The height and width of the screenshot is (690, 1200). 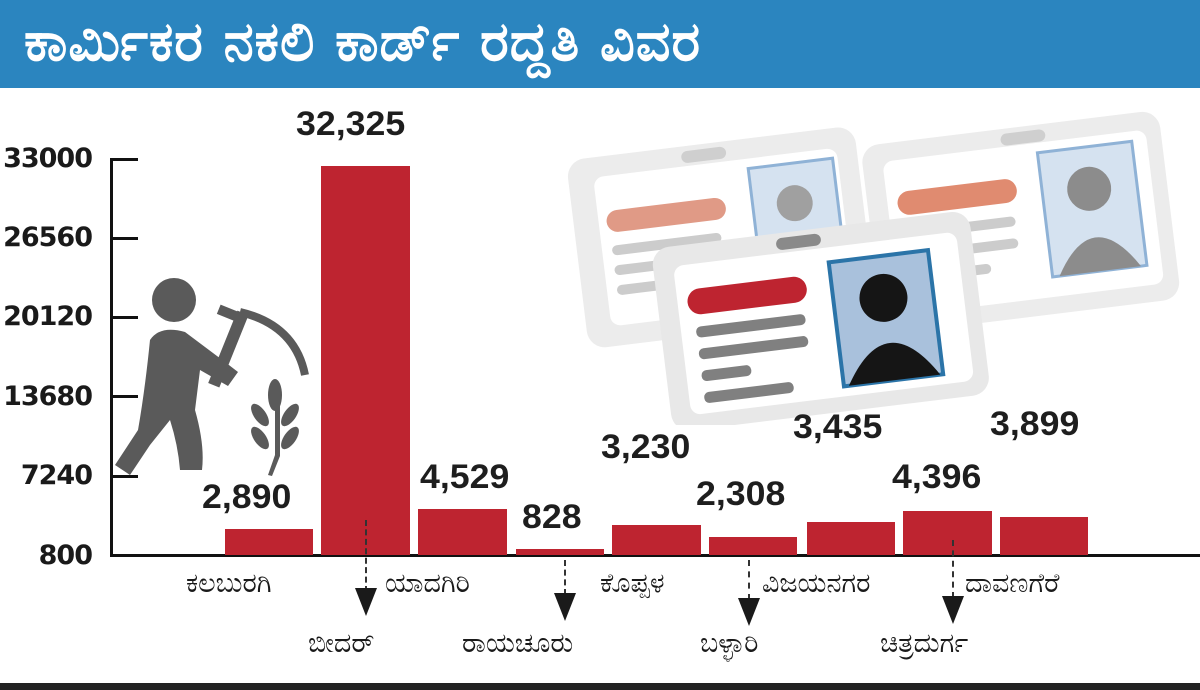 What do you see at coordinates (363, 41) in the screenshot?
I see `chart-title: ಕಾರ್ಮಿಕರ ನಕಲಿ ಕಾರ್ಡ್ ರದ್ದತಿ ವಿವರ` at bounding box center [363, 41].